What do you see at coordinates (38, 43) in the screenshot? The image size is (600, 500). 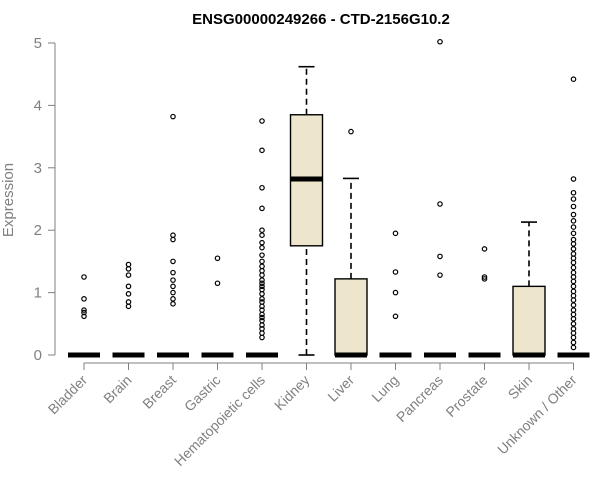 I see `y-tick-label: 5` at bounding box center [38, 43].